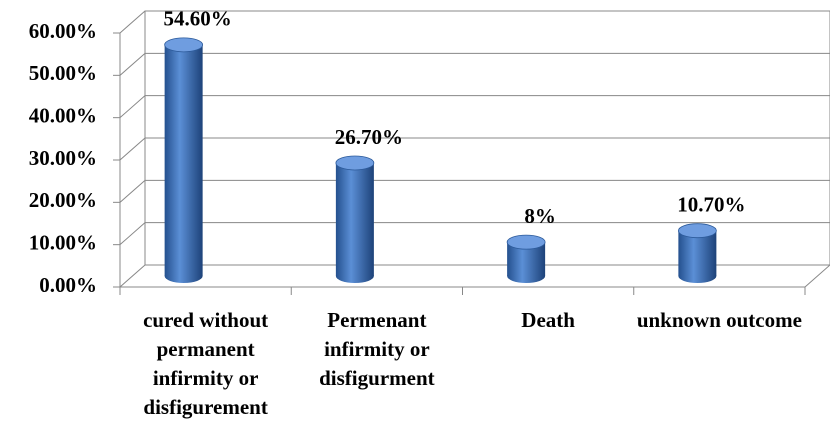 This screenshot has height=427, width=830. Describe the element at coordinates (63, 31) in the screenshot. I see `y-tick-label: 60.00%` at that location.